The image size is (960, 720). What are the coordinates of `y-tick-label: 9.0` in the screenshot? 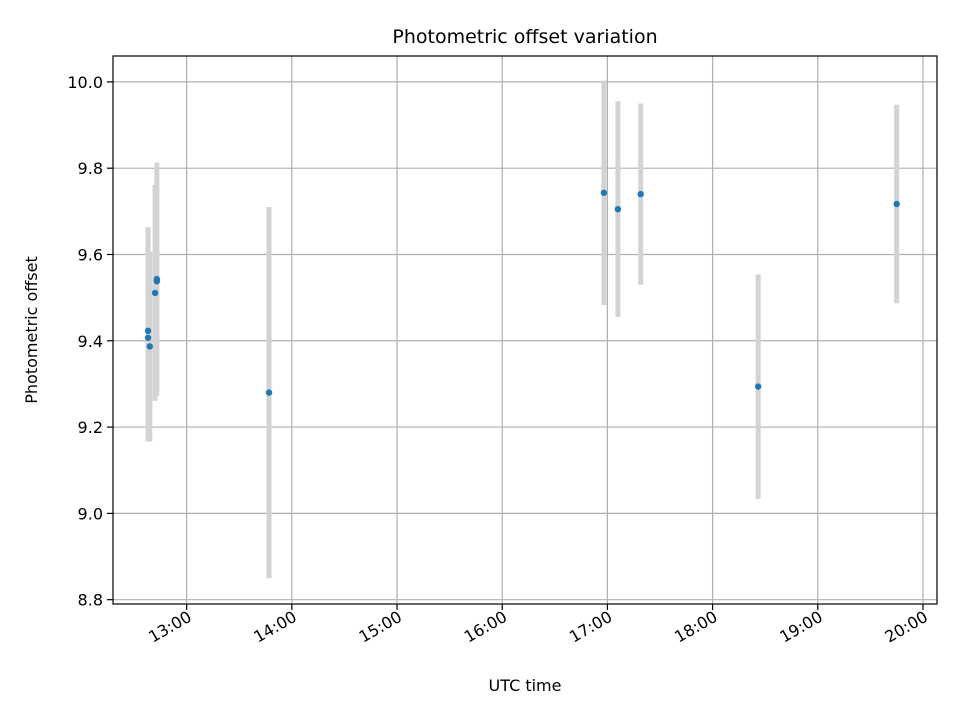 It's located at (90, 513).